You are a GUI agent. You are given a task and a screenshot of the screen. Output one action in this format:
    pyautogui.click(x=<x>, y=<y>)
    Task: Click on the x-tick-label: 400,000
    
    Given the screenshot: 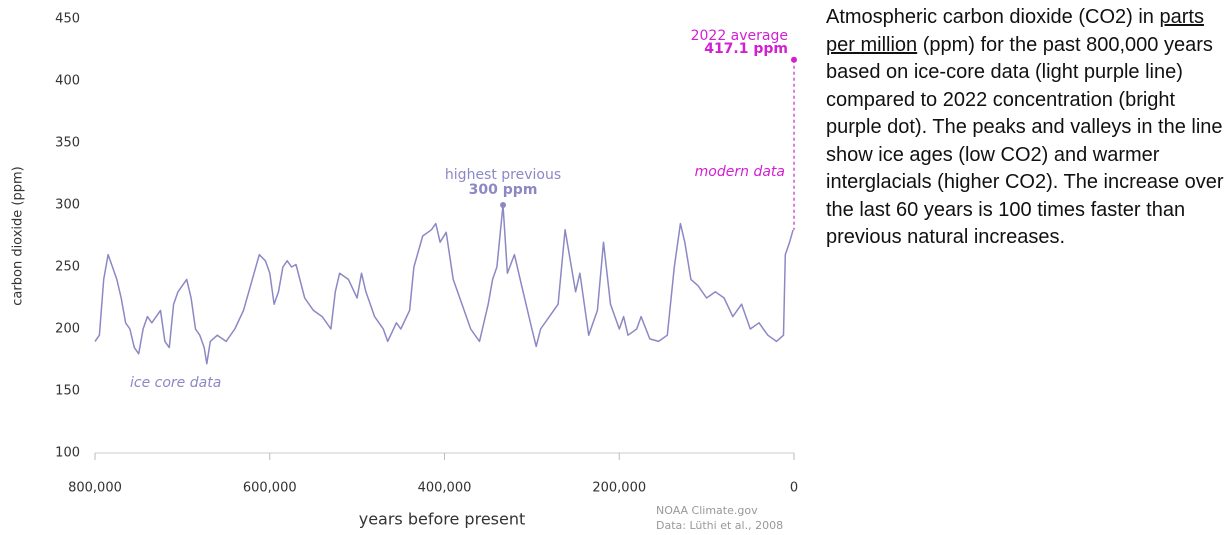 What is the action you would take?
    pyautogui.click(x=445, y=488)
    